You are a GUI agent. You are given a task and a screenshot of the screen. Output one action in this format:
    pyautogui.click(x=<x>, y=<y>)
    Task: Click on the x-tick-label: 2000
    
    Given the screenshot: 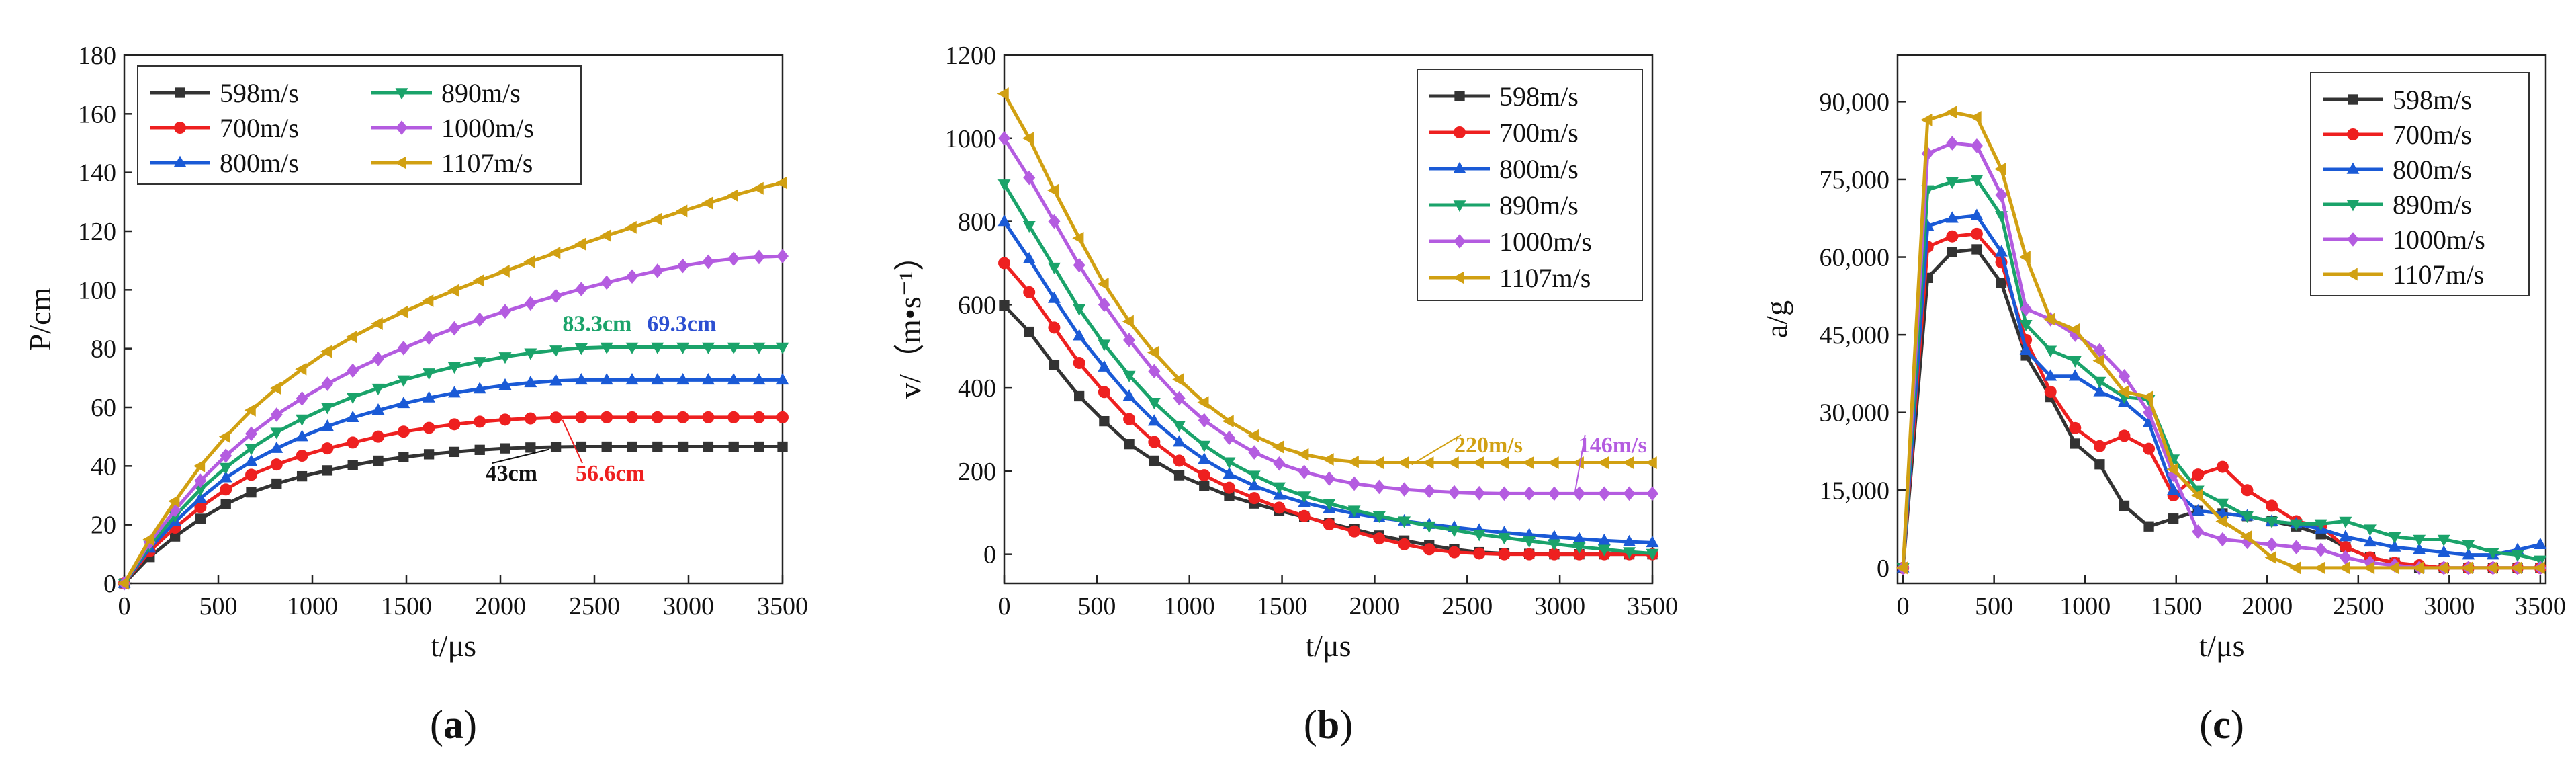 What is the action you would take?
    pyautogui.click(x=2267, y=606)
    